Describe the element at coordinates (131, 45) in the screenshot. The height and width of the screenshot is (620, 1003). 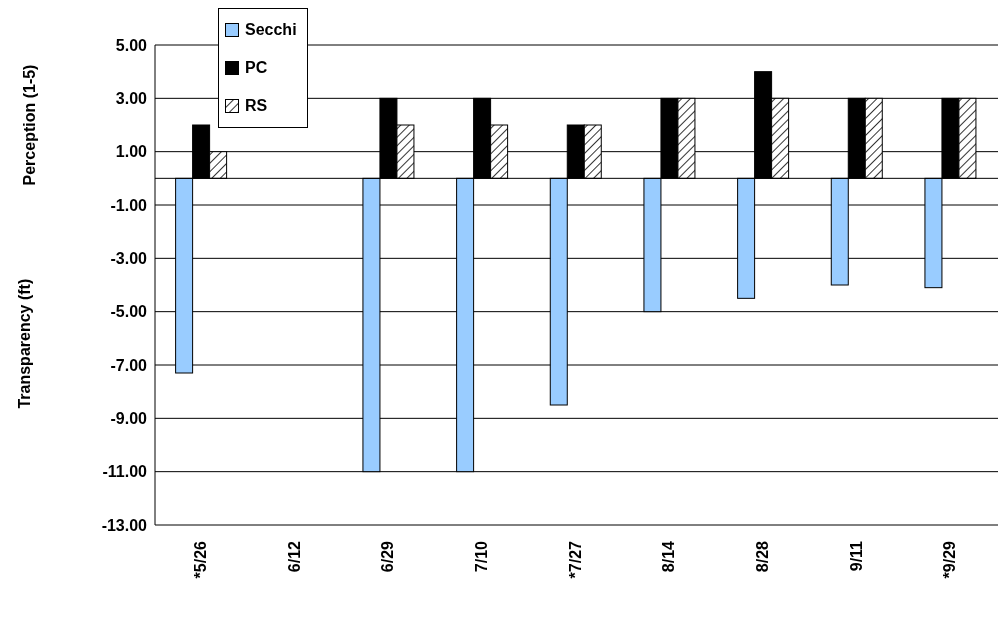
I see `y-tick-label: 5.00` at that location.